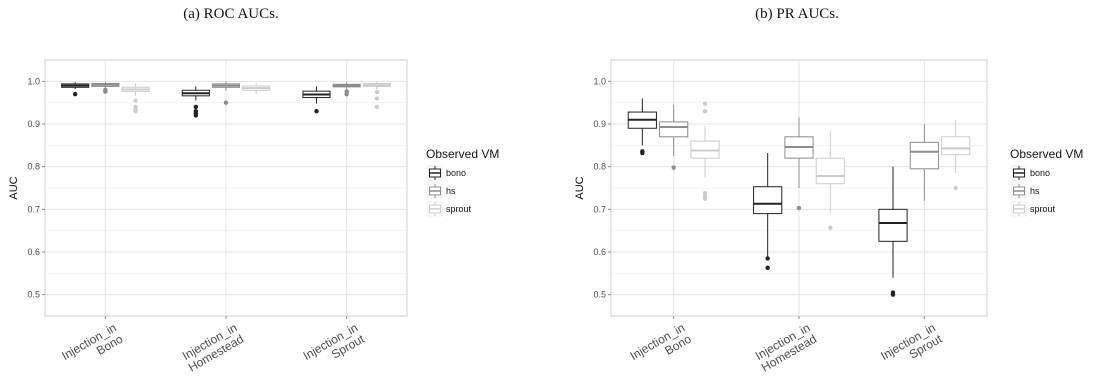 This screenshot has width=1101, height=385. What do you see at coordinates (231, 14) in the screenshot?
I see `panel-a-title: (a) ROC AUCs.` at bounding box center [231, 14].